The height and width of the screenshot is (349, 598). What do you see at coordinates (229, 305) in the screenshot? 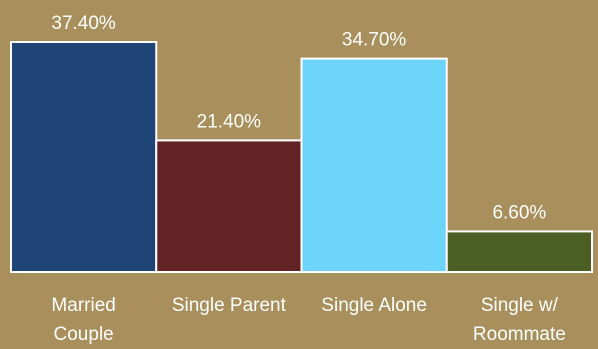
I see `category-label-1-line-0: Single Parent` at bounding box center [229, 305].